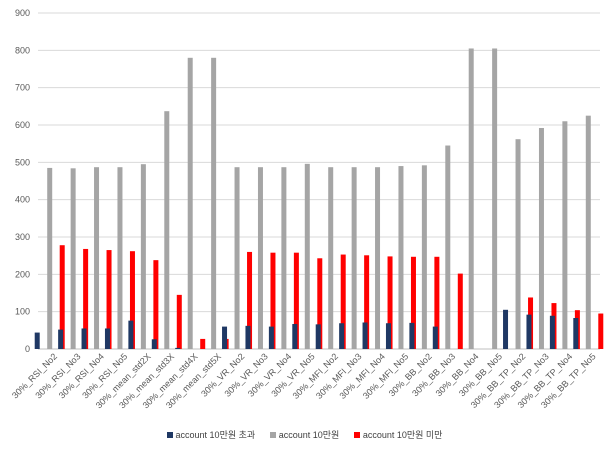 This screenshot has height=452, width=609. Describe the element at coordinates (215, 435) in the screenshot. I see `legend-label: account 10만원 초과` at that location.